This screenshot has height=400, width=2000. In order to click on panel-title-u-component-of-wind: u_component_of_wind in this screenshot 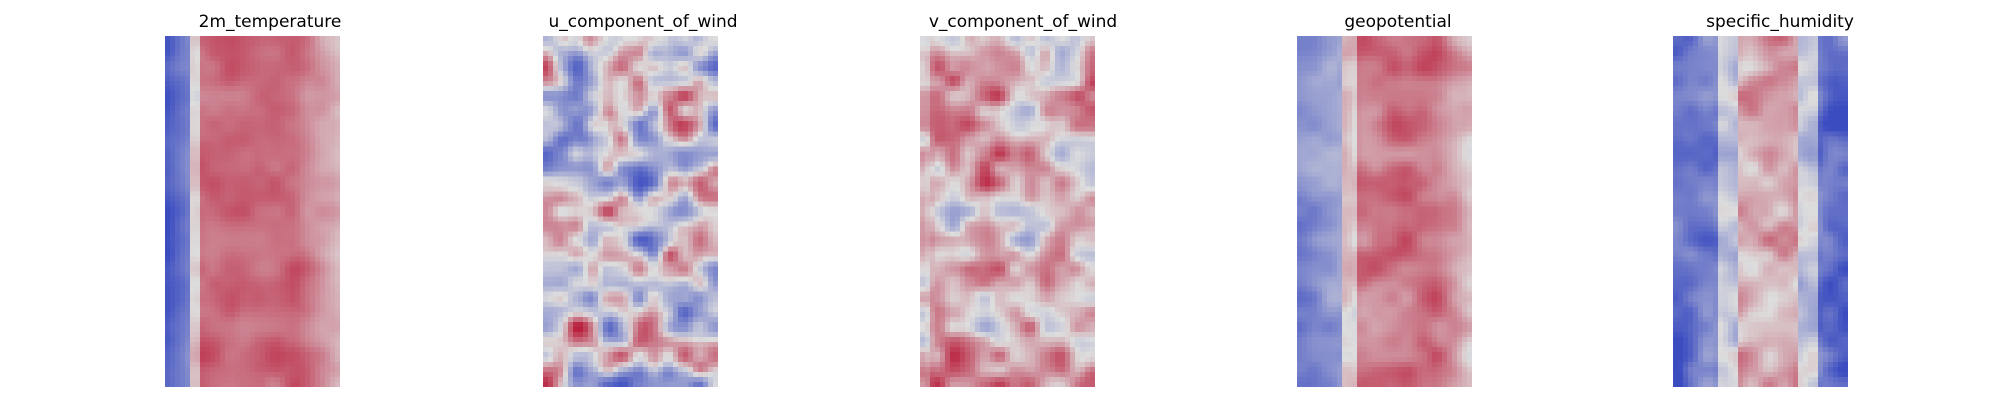, I will do `click(643, 22)`.